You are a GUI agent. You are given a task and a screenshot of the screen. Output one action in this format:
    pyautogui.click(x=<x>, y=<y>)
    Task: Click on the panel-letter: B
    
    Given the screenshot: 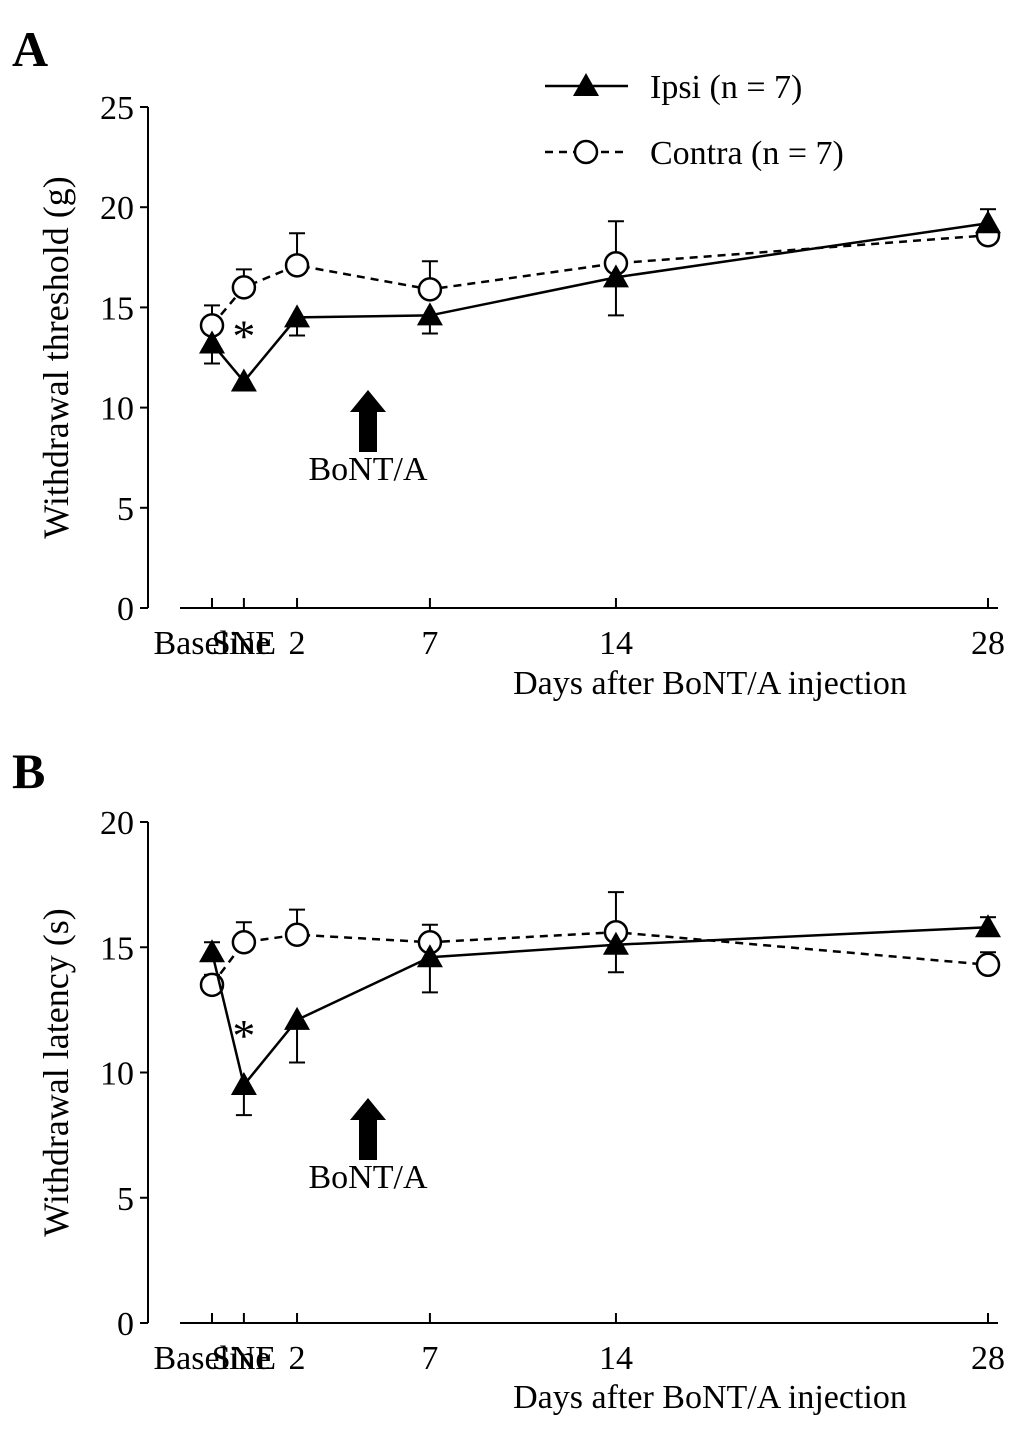 What is the action you would take?
    pyautogui.click(x=28, y=771)
    